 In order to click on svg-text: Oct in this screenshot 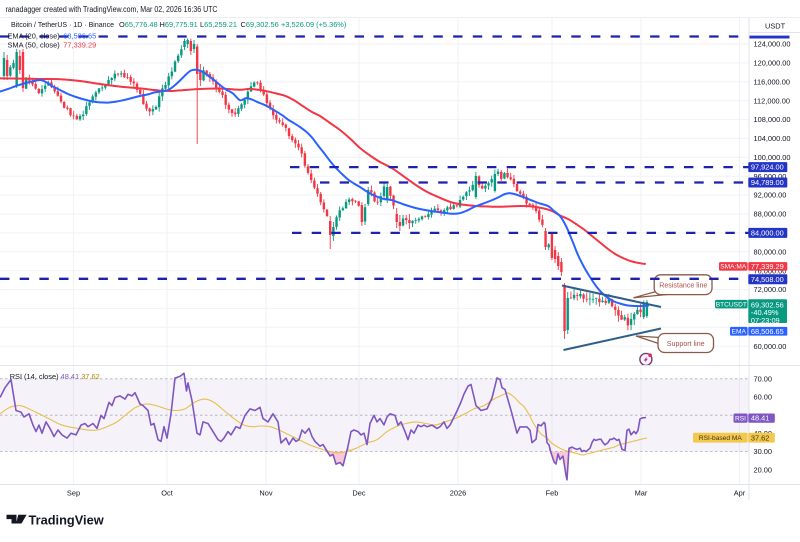, I will do `click(167, 493)`.